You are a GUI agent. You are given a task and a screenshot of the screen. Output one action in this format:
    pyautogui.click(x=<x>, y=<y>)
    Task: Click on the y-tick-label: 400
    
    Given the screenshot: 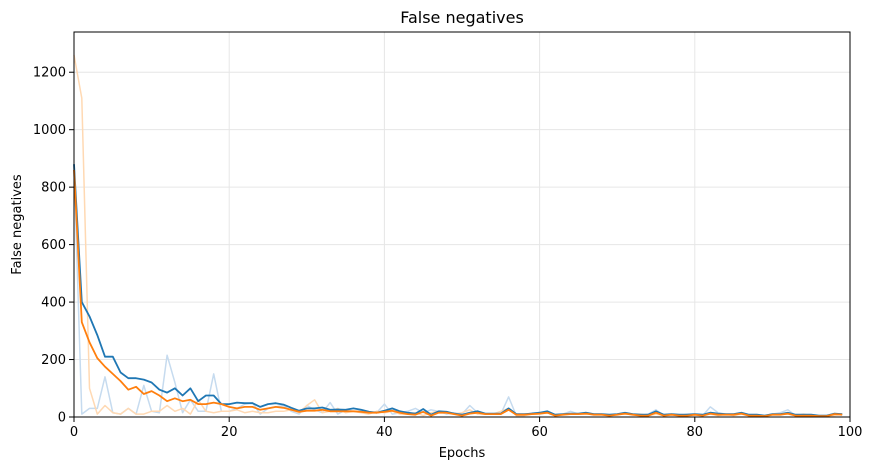 What is the action you would take?
    pyautogui.click(x=53, y=303)
    